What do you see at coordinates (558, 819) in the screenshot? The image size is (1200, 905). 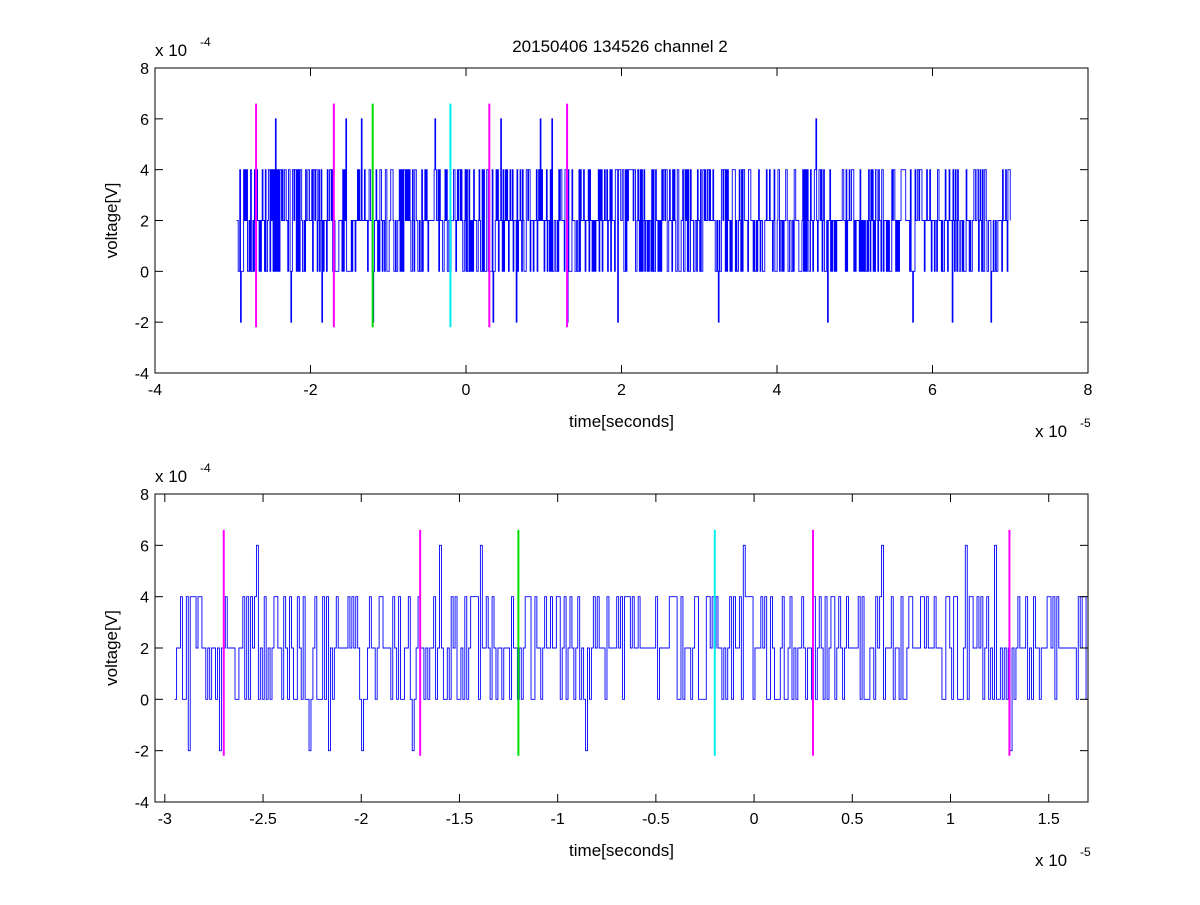 I see `x-tick-label: -1` at bounding box center [558, 819].